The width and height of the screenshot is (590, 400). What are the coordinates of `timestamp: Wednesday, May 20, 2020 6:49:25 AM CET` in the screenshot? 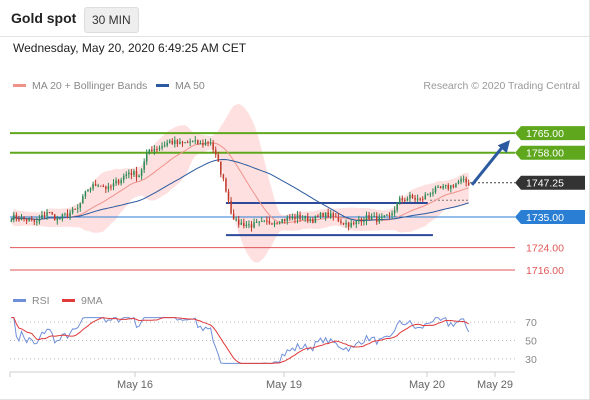 It's located at (130, 48).